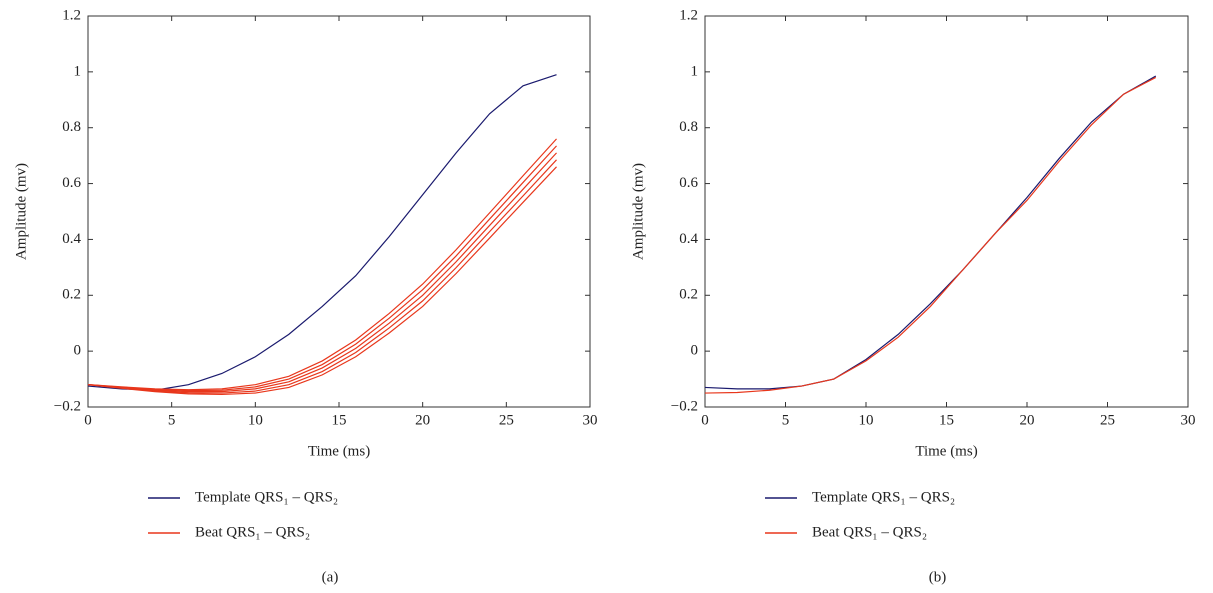 The image size is (1213, 593). I want to click on panel-label: (b), so click(938, 577).